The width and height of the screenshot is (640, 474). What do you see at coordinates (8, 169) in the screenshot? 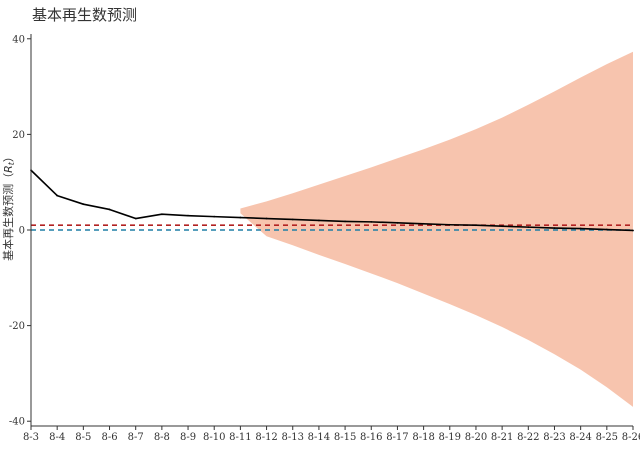
I see `y-axis-label-symbol: R` at bounding box center [8, 169].